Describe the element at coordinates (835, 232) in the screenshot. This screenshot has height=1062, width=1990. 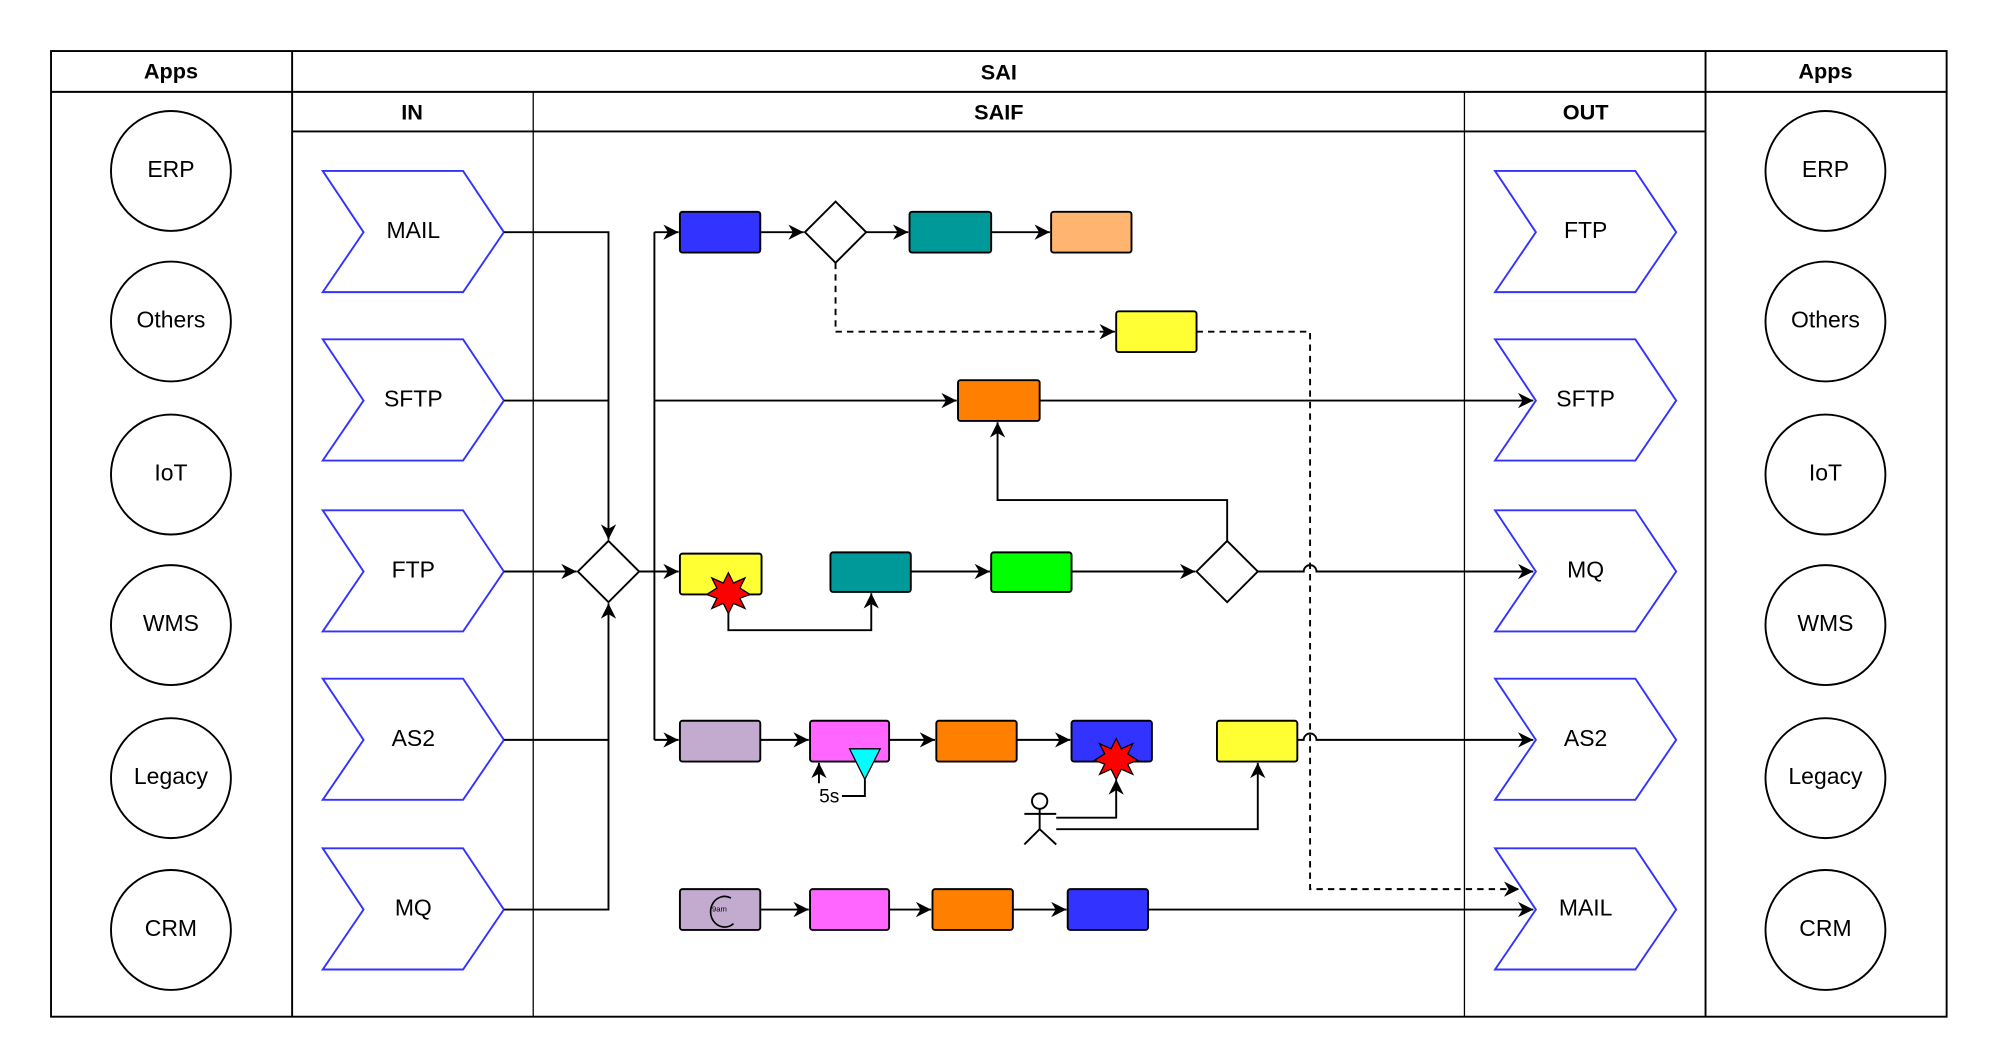
I see `decision-gateway` at that location.